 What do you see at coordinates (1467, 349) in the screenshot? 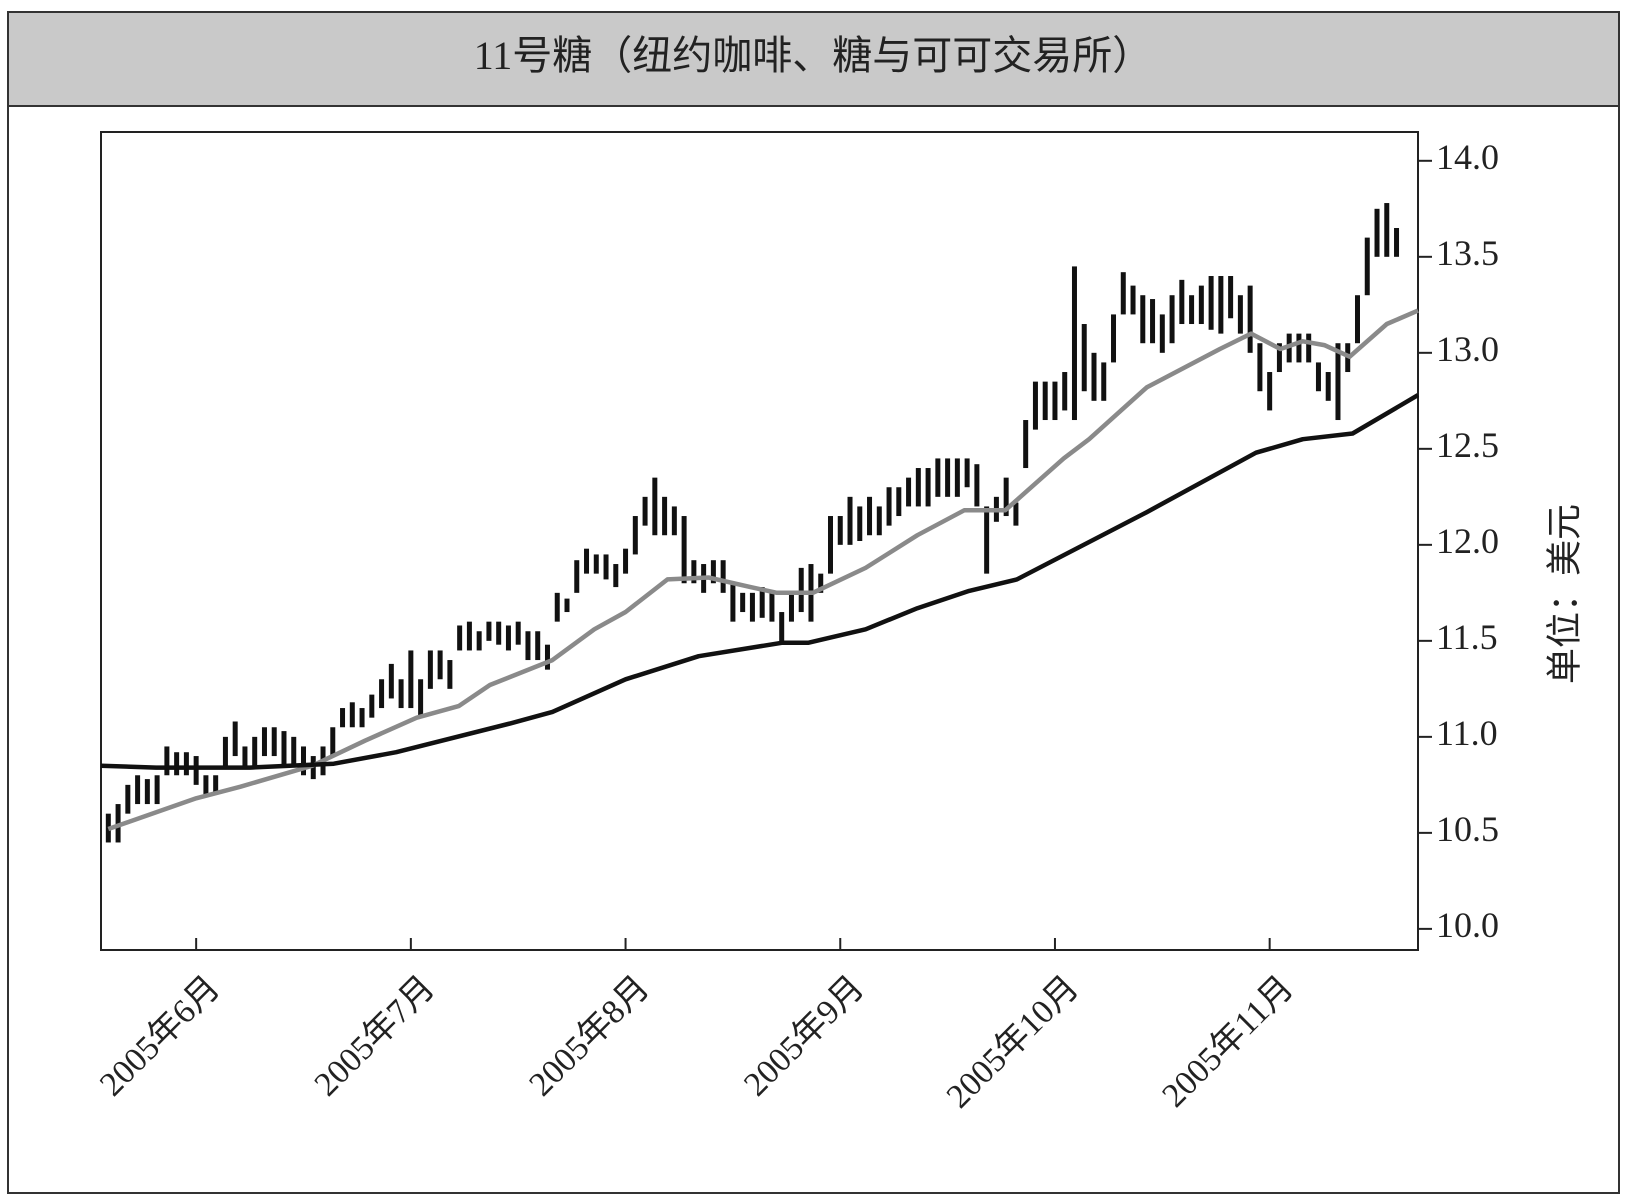
I see `y-tick-label: 13.0` at bounding box center [1467, 349].